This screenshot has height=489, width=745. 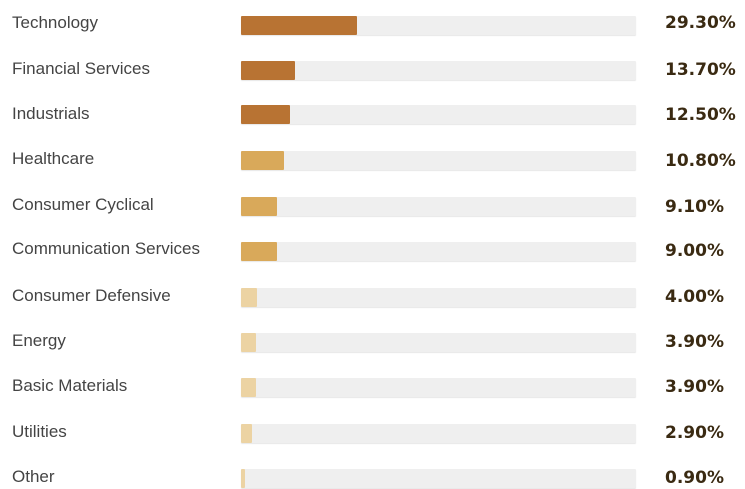 What do you see at coordinates (81, 68) in the screenshot?
I see `category-label: Financial Services` at bounding box center [81, 68].